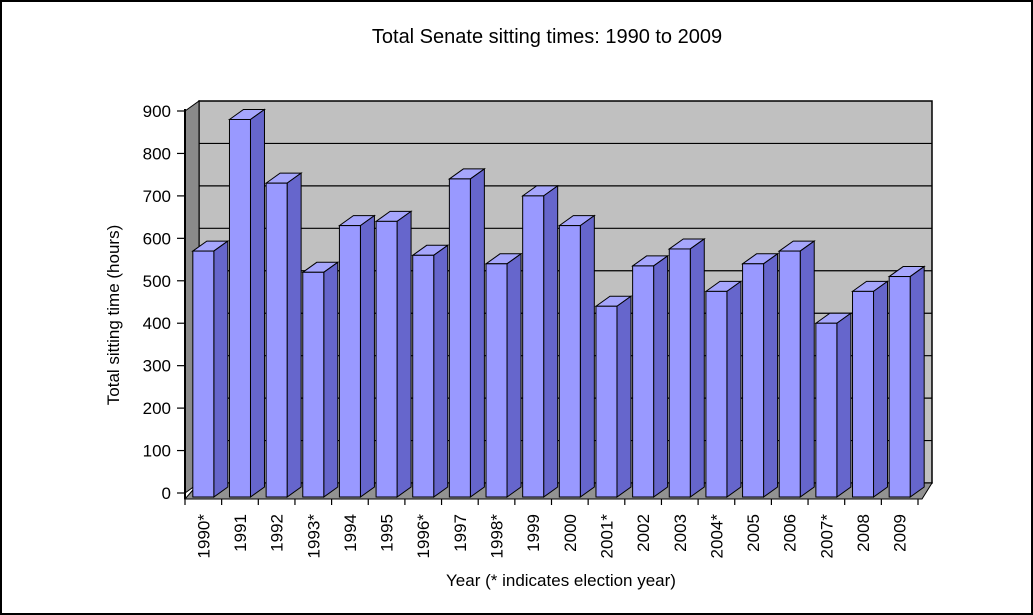 The image size is (1033, 615). I want to click on y-tick-label-200: 200, so click(157, 408).